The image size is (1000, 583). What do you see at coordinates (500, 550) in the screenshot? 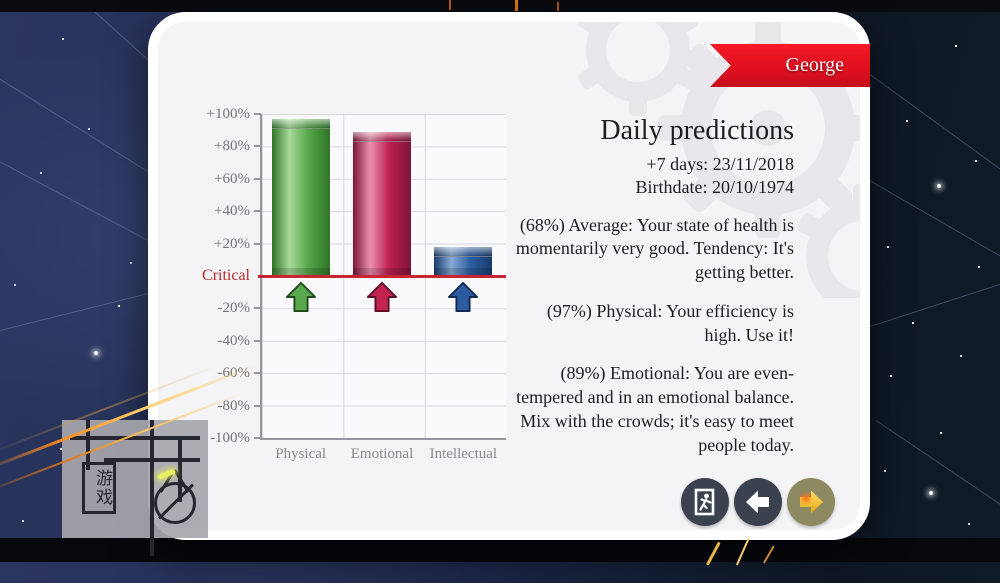
I see `bottom-letterbox-band` at bounding box center [500, 550].